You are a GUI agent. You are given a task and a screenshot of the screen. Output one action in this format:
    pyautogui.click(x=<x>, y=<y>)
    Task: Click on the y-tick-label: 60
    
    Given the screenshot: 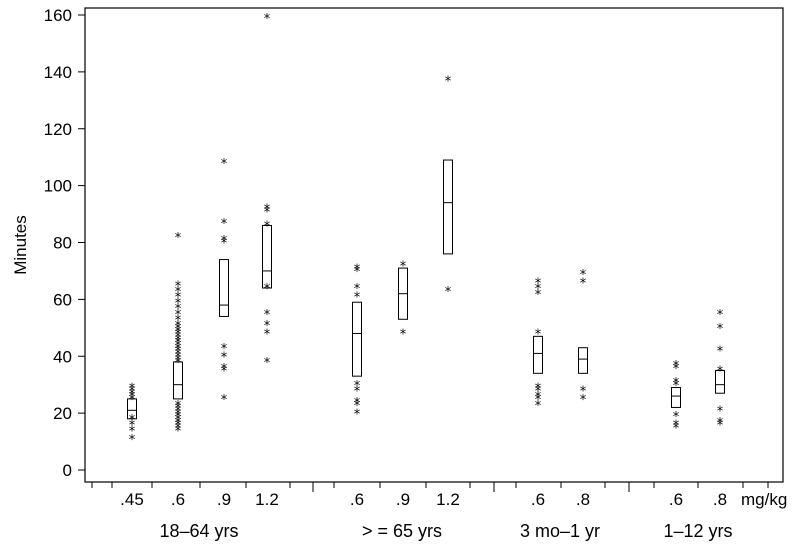 What is the action you would take?
    pyautogui.click(x=62, y=299)
    